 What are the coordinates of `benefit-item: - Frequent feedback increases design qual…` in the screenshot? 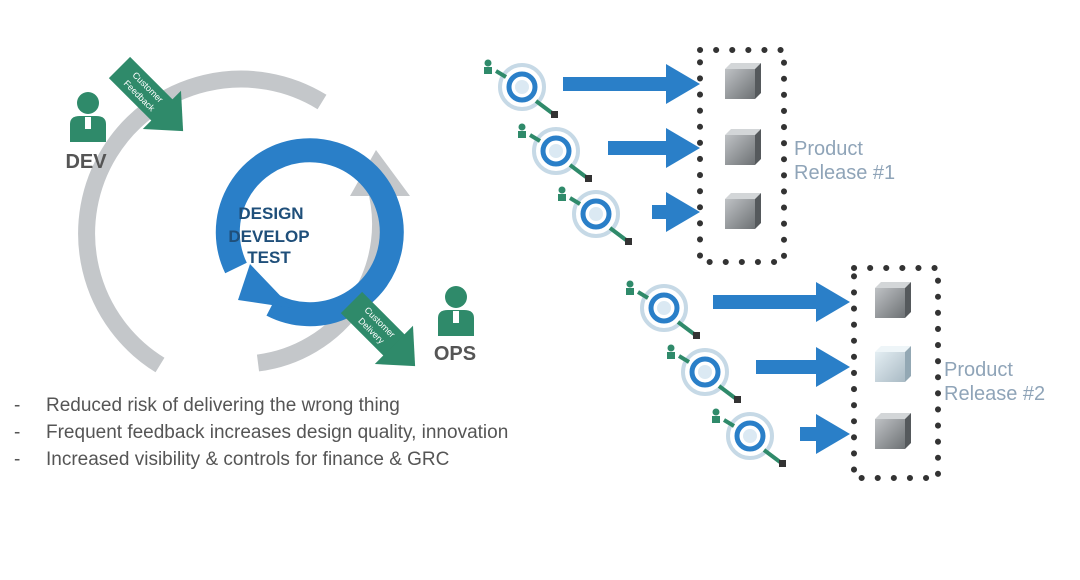 It's located at (261, 432).